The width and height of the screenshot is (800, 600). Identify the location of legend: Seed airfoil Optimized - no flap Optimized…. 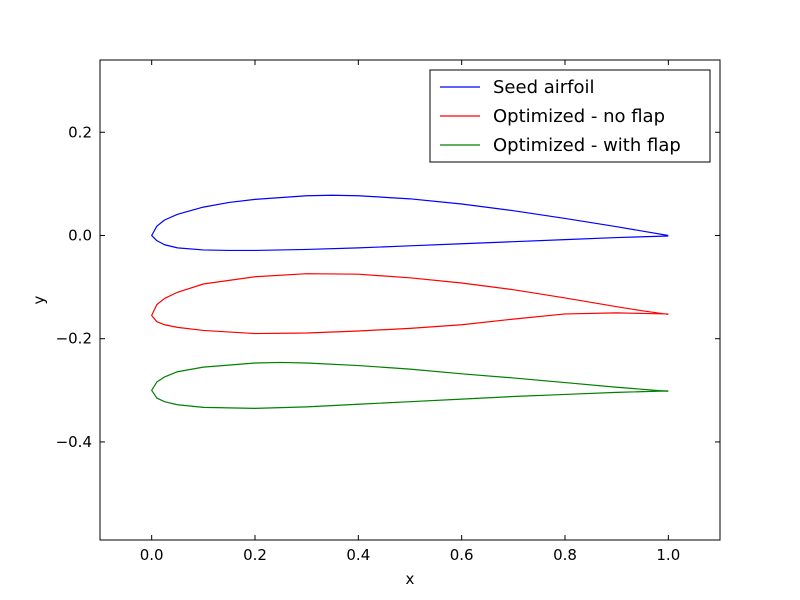
(570, 116).